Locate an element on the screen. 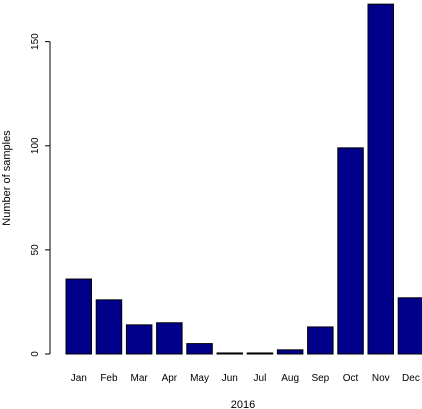  x-tick-label-jul: Jul is located at coordinates (260, 378).